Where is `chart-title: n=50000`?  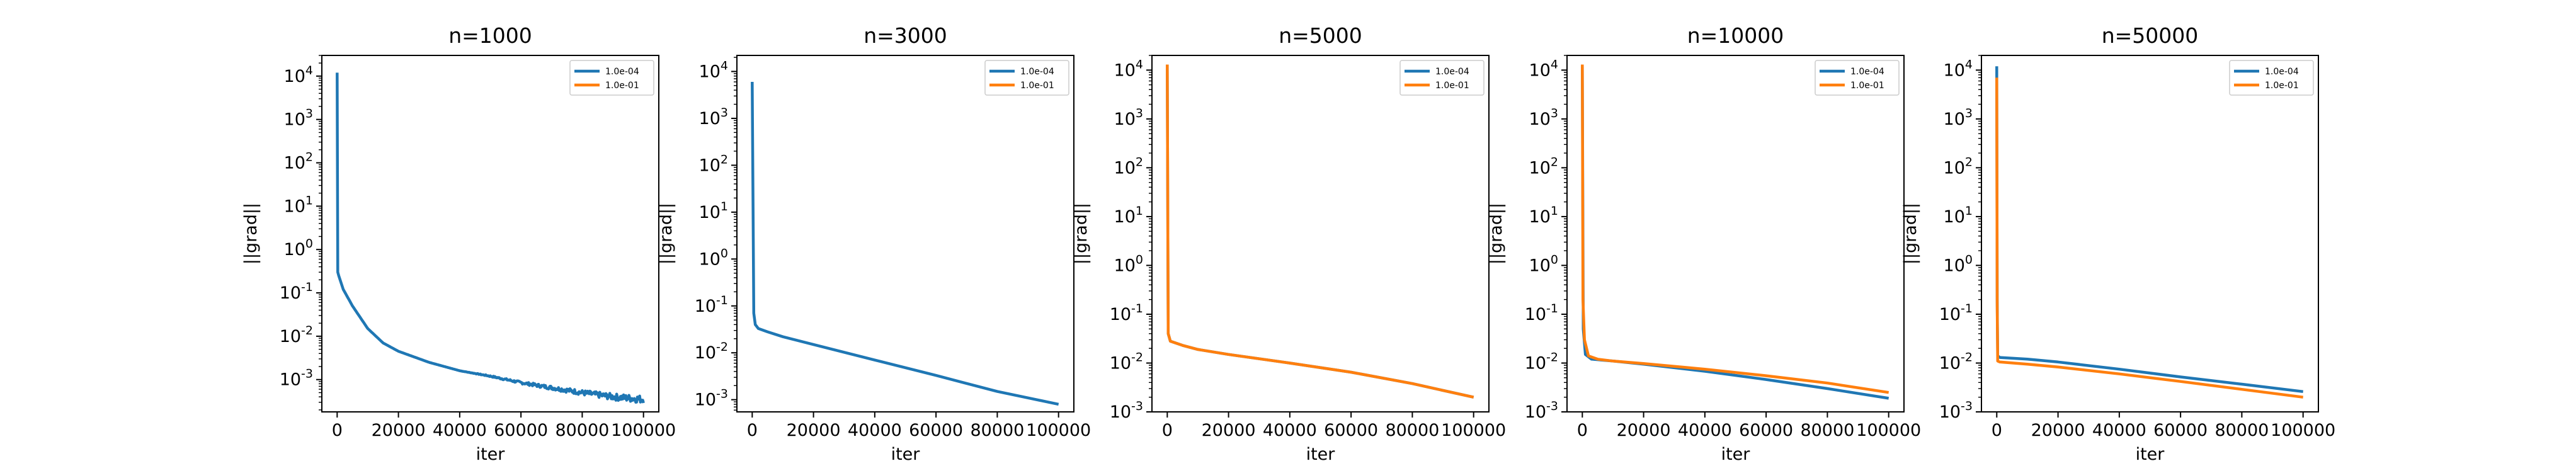 chart-title: n=50000 is located at coordinates (2150, 35).